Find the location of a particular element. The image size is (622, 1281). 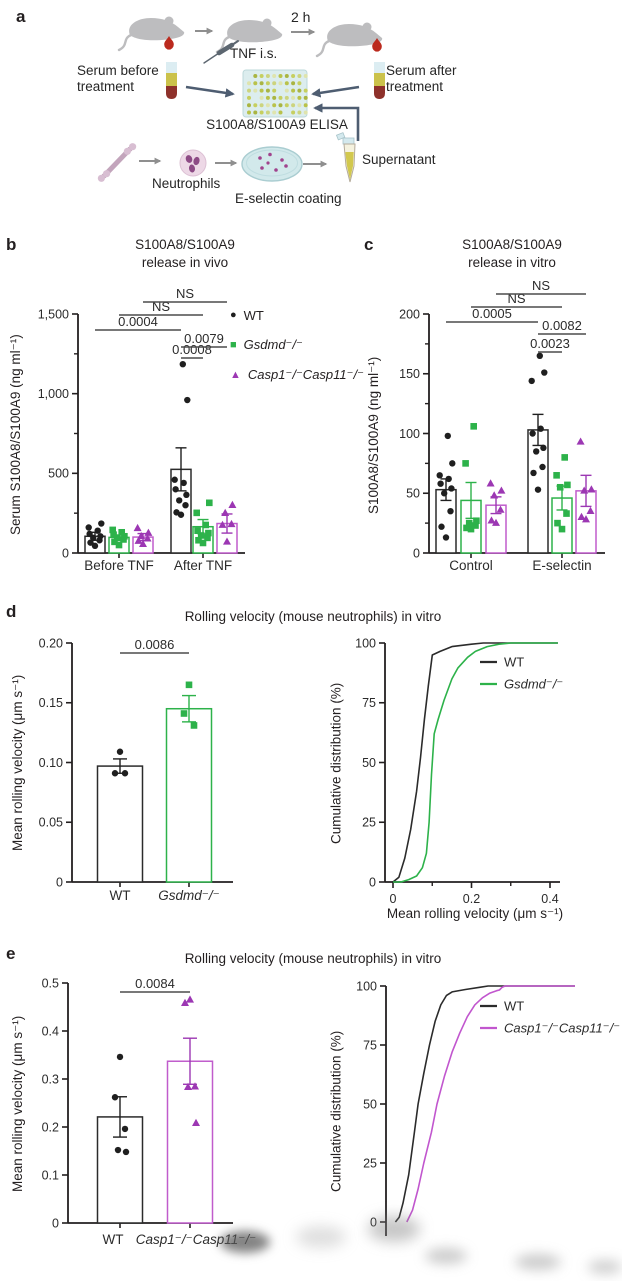

svg-text: E-selectin is located at coordinates (561, 565).